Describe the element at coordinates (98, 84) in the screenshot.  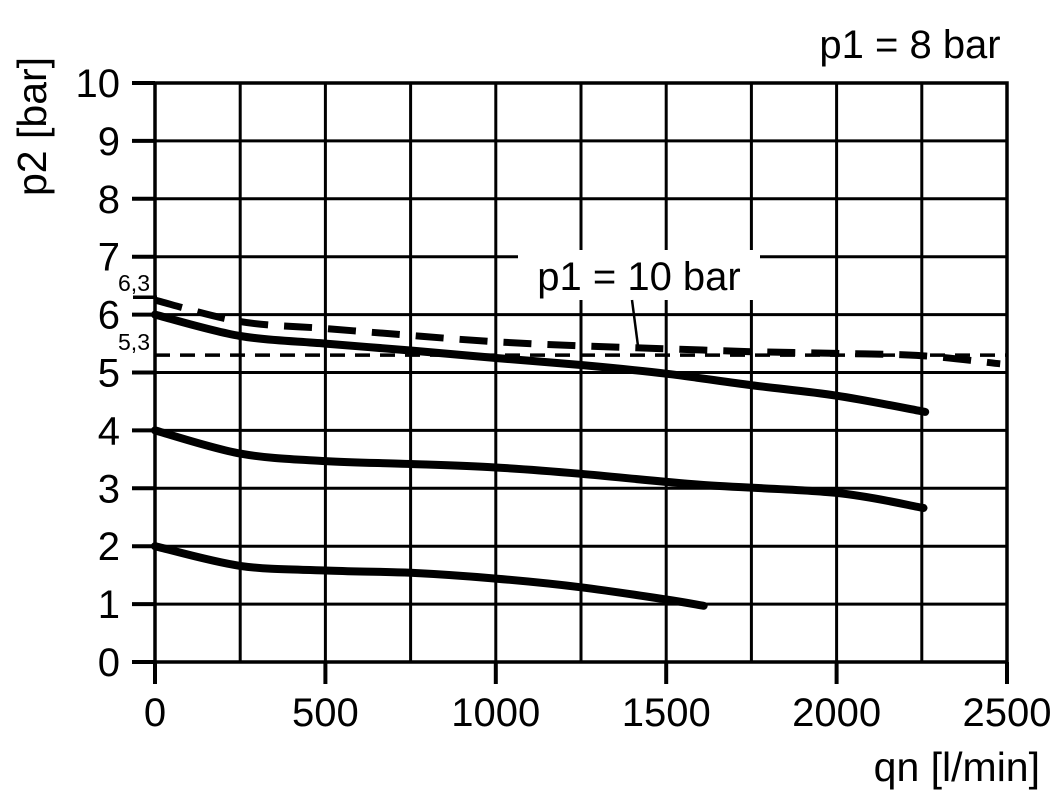
I see `y-tick-label: 10` at that location.